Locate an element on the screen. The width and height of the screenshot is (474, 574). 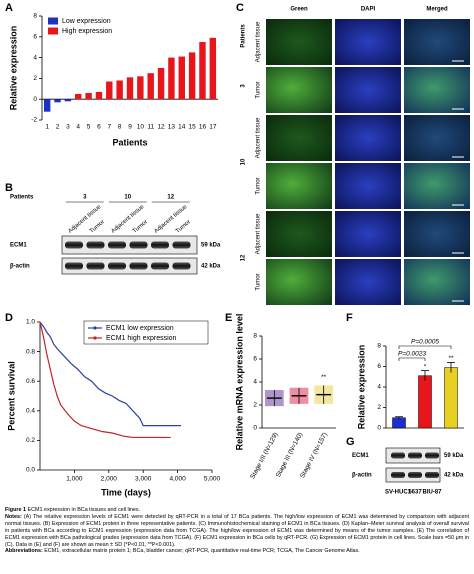
y-tick-label: 8 is located at coordinates (379, 346).